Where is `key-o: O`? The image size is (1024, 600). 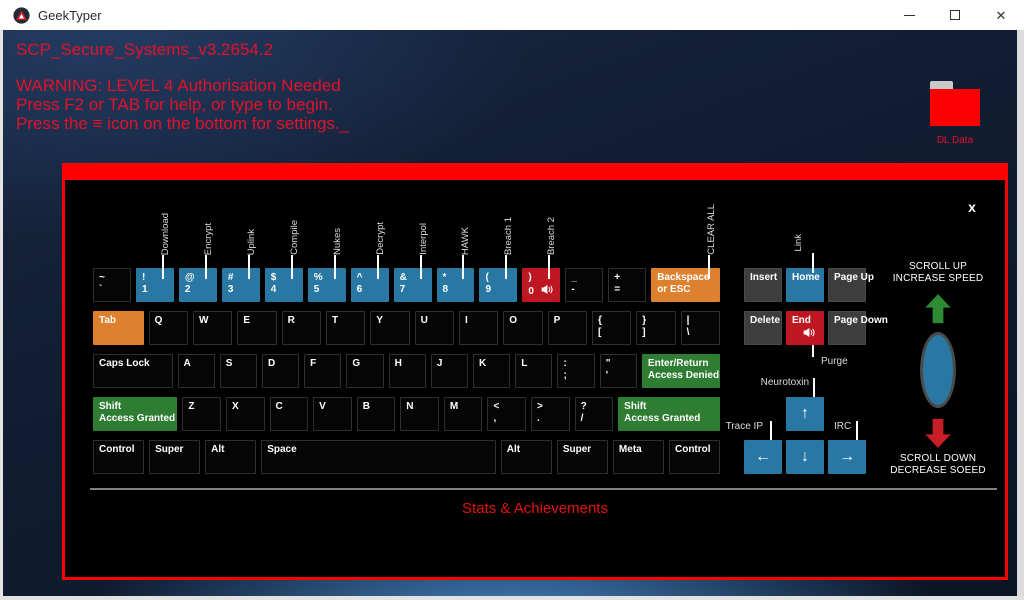
key-o: O is located at coordinates (523, 328).